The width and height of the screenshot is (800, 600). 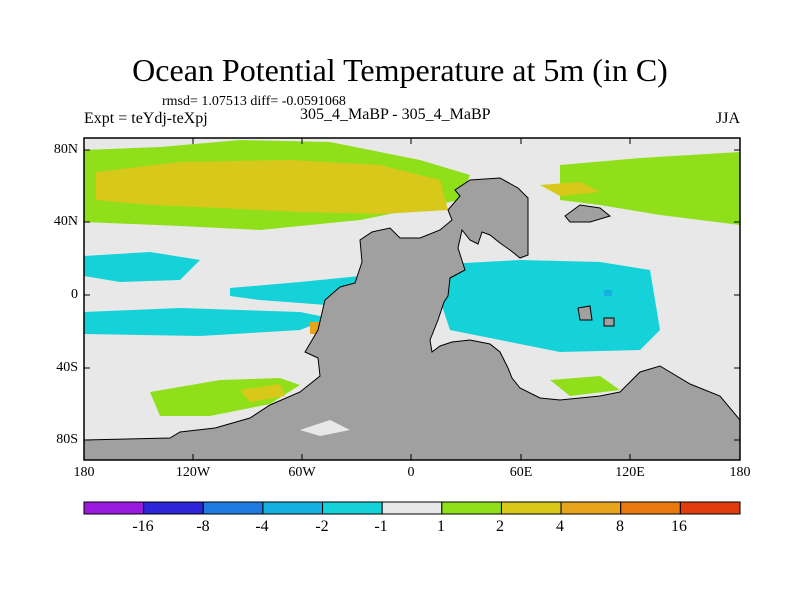 I want to click on map-title: Ocean Potential Temperature at 5m (in C), so click(x=400, y=70).